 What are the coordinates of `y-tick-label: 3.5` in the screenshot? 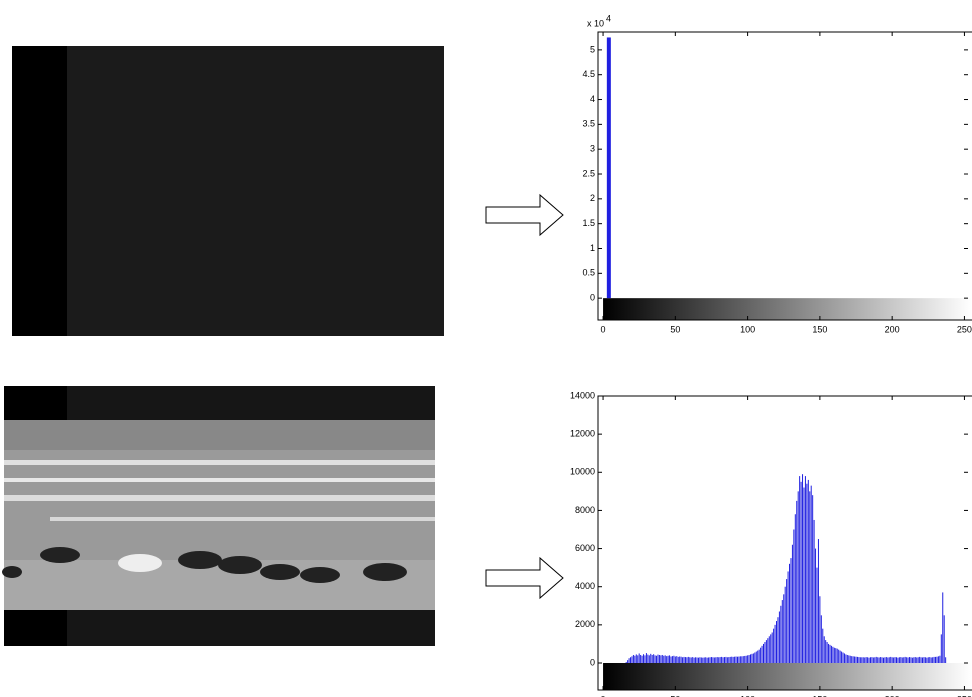 It's located at (588, 124).